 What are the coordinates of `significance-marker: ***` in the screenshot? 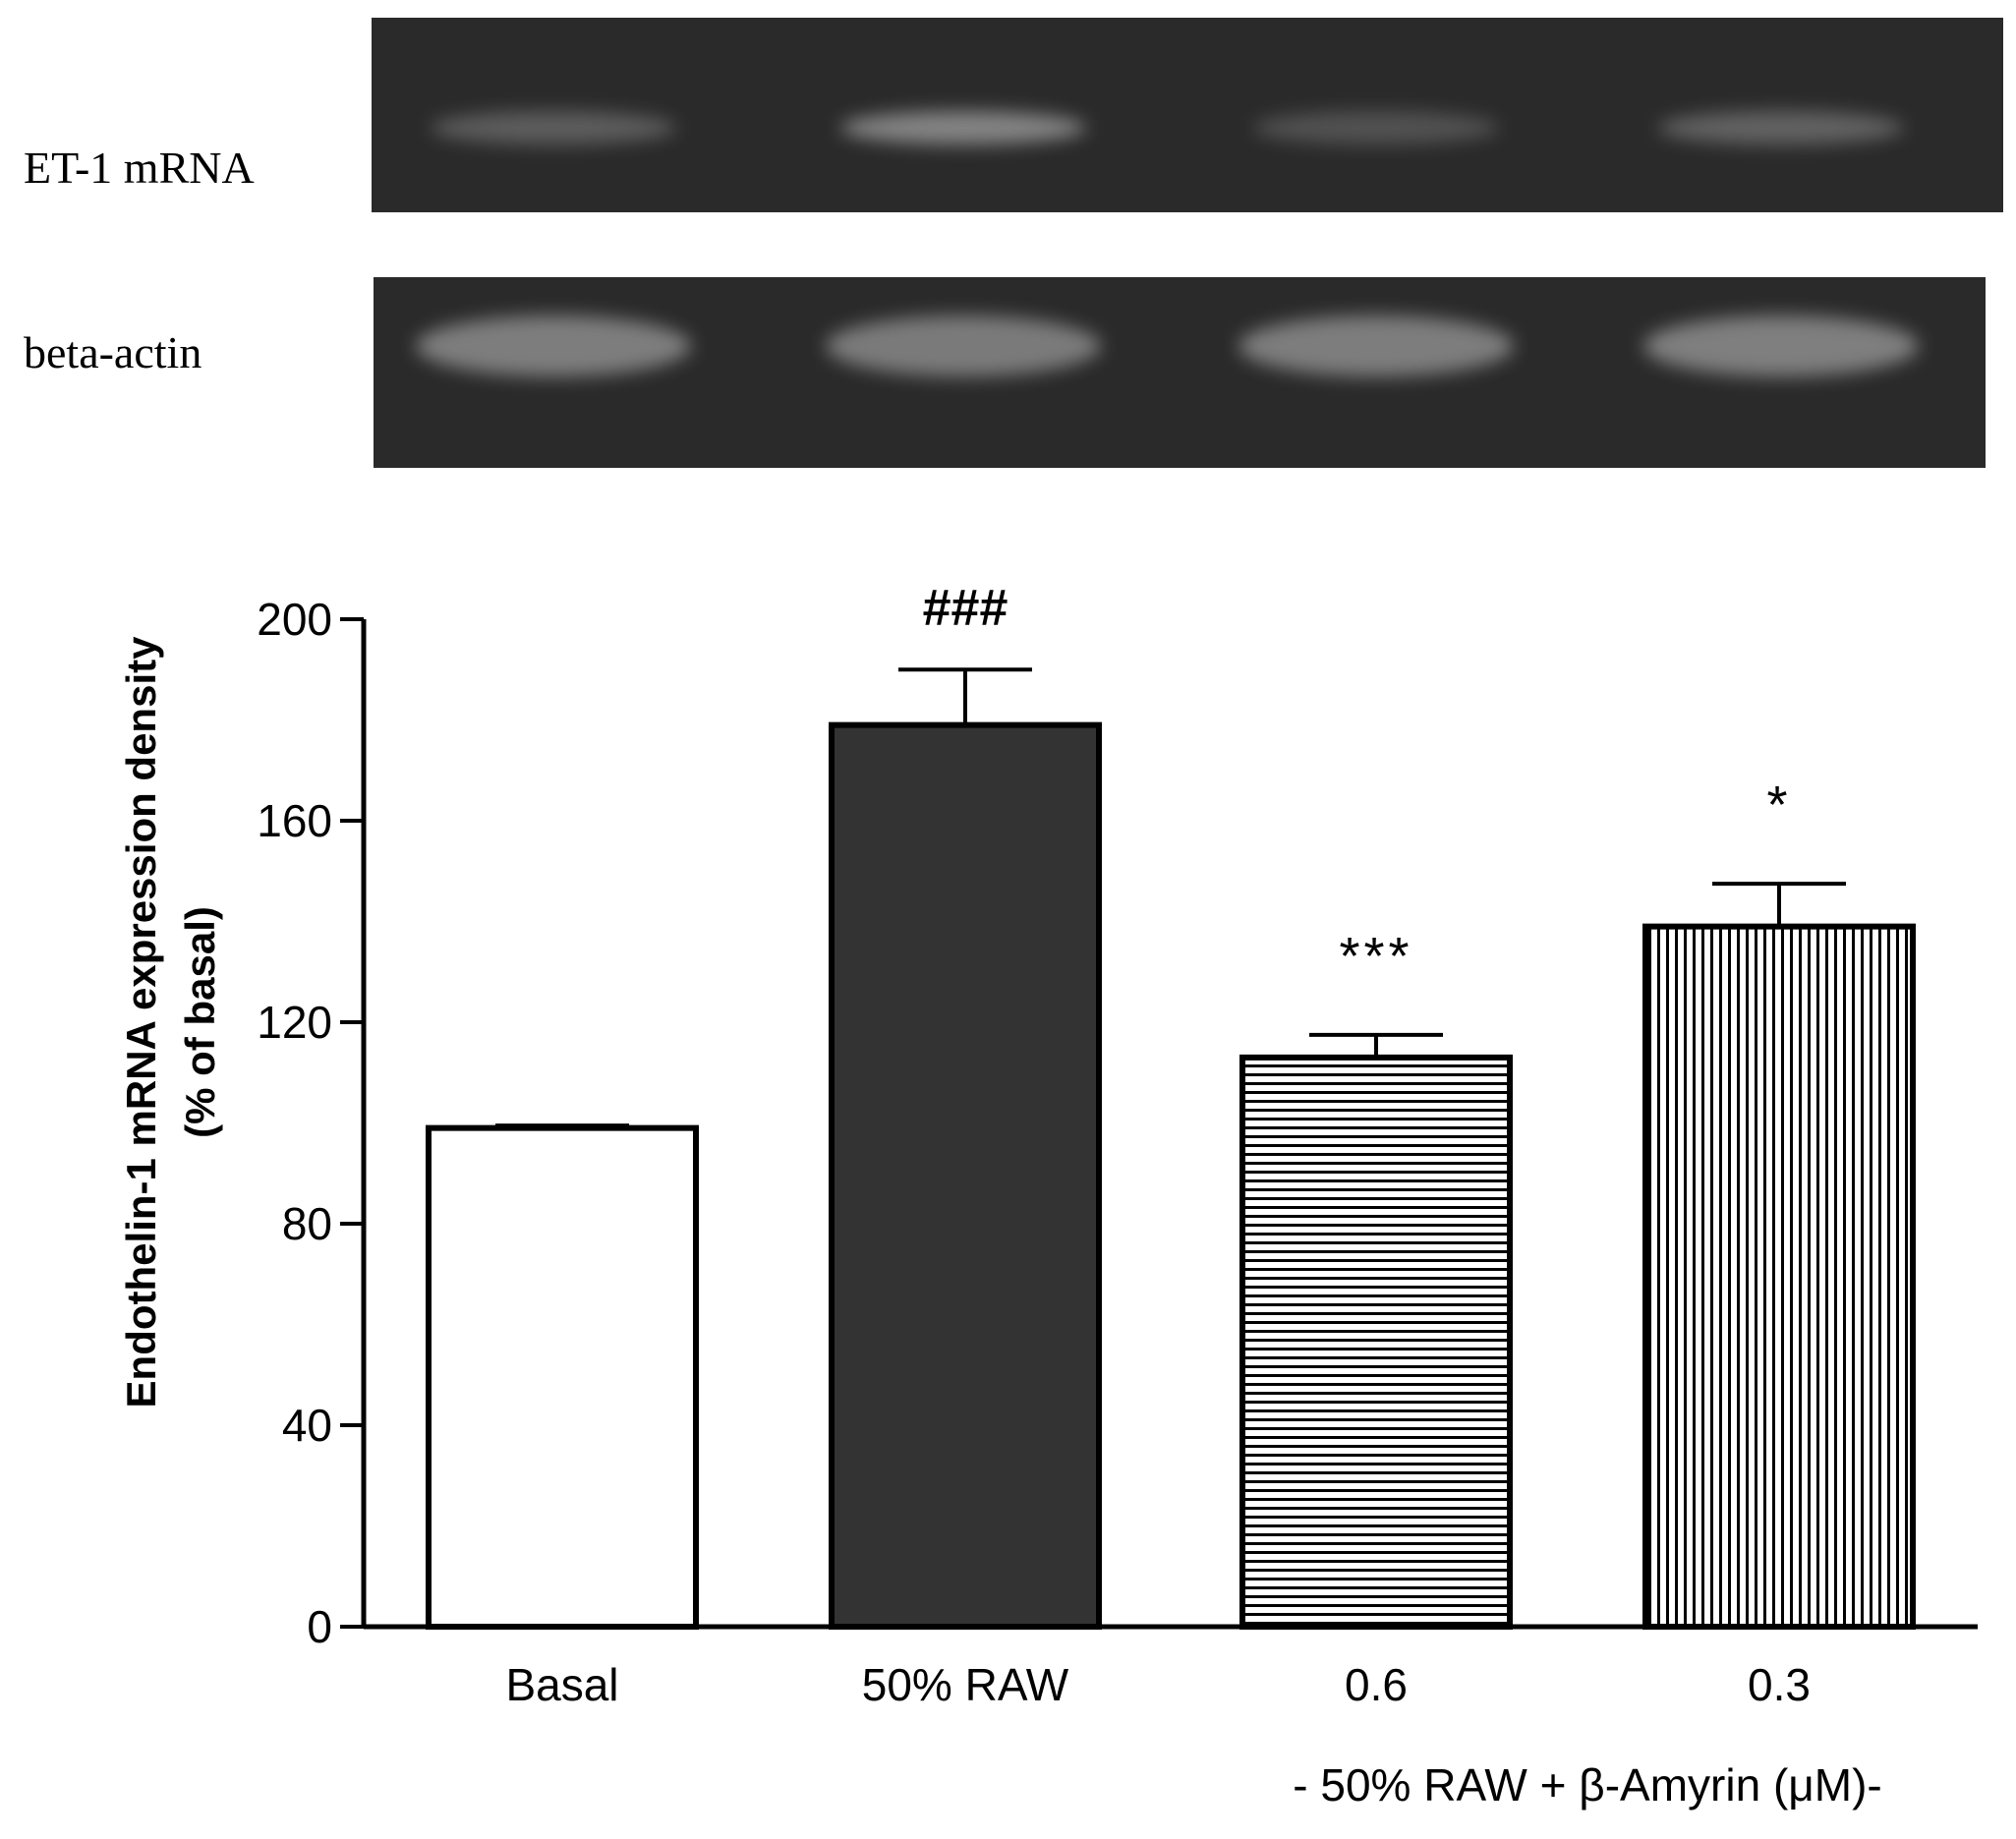 It's located at (1375, 957).